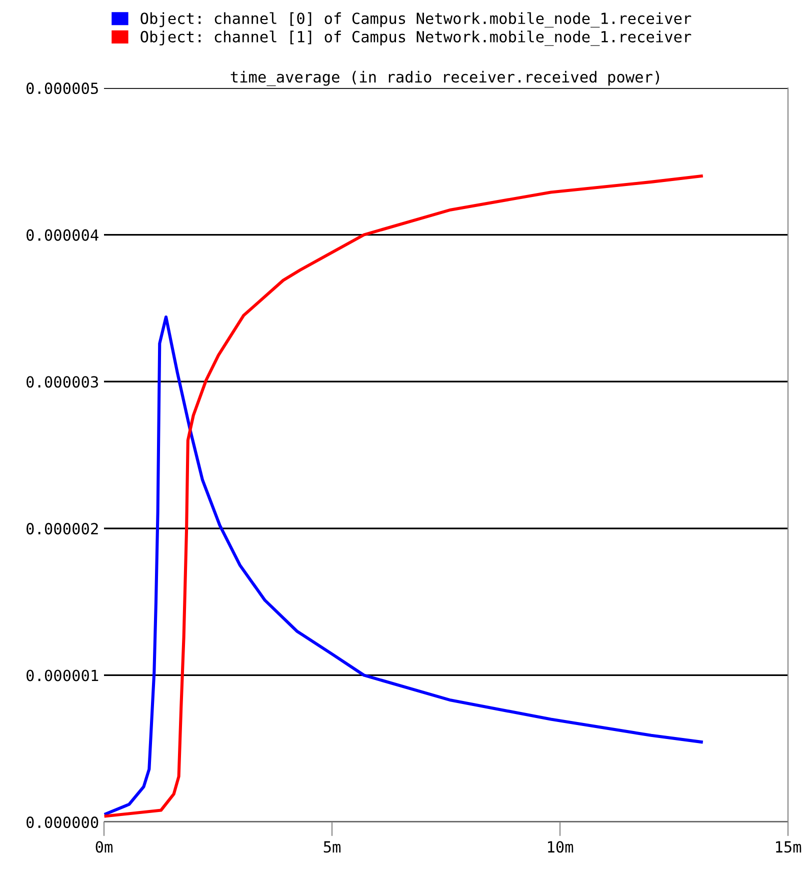 The image size is (804, 878). Describe the element at coordinates (416, 38) in the screenshot. I see `legend-label: Object: channel [1] of Campus Network.mobile_node_1.receiver` at that location.